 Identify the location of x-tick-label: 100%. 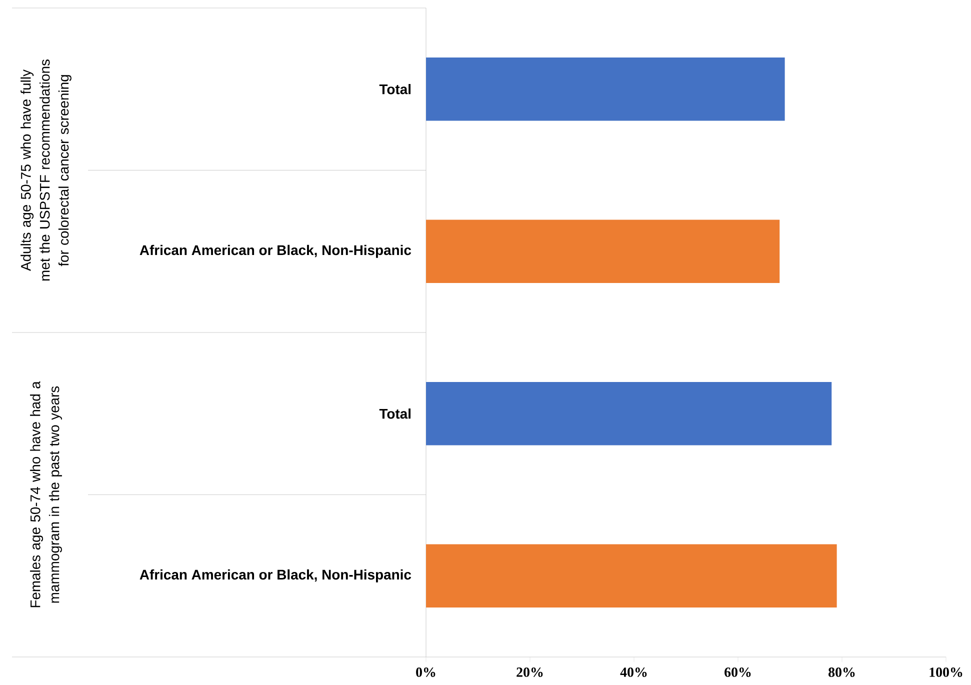
(946, 672).